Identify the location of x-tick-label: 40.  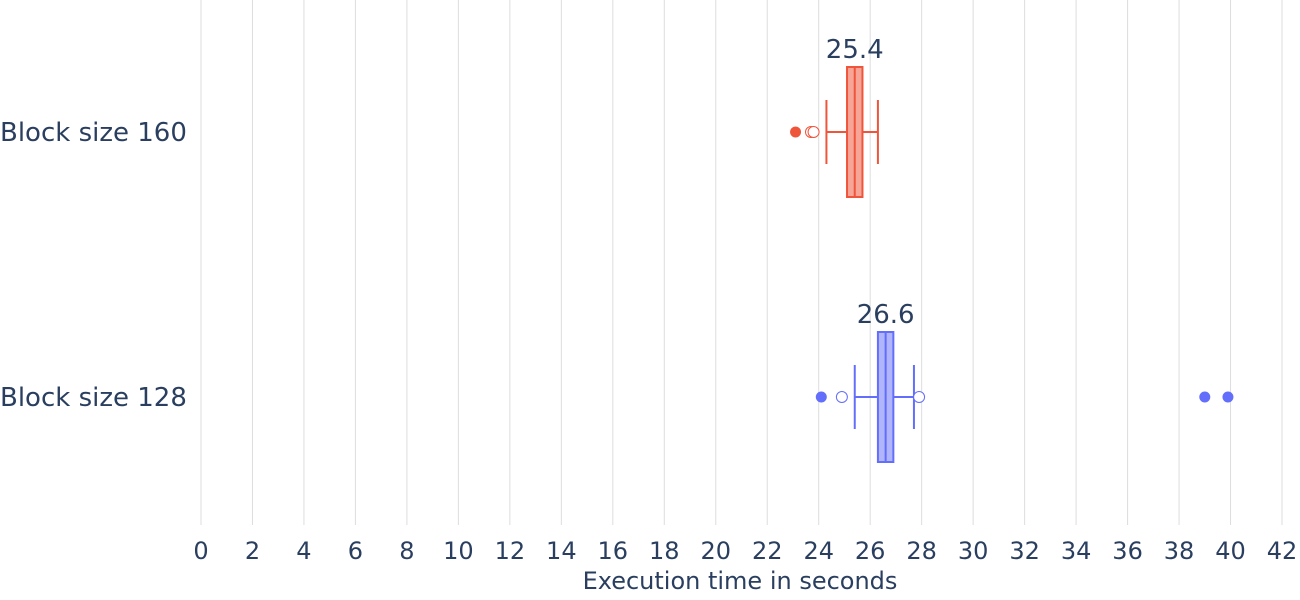
(1230, 551).